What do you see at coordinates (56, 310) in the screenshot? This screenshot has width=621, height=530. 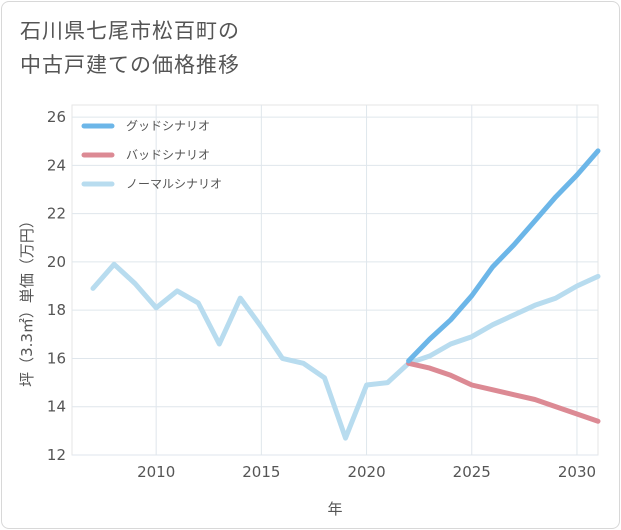 I see `y-tick-label: 18` at bounding box center [56, 310].